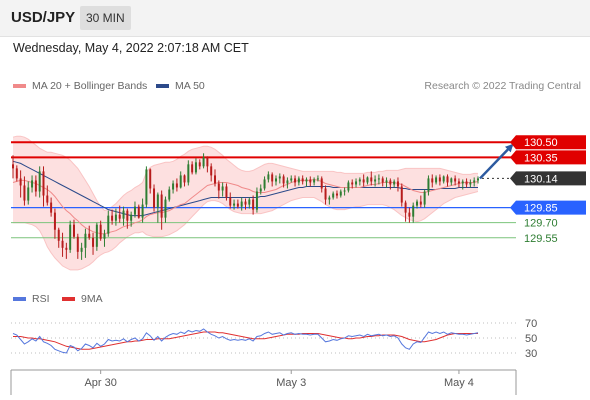 The width and height of the screenshot is (590, 400). I want to click on rsi-ma-line, so click(245, 340).